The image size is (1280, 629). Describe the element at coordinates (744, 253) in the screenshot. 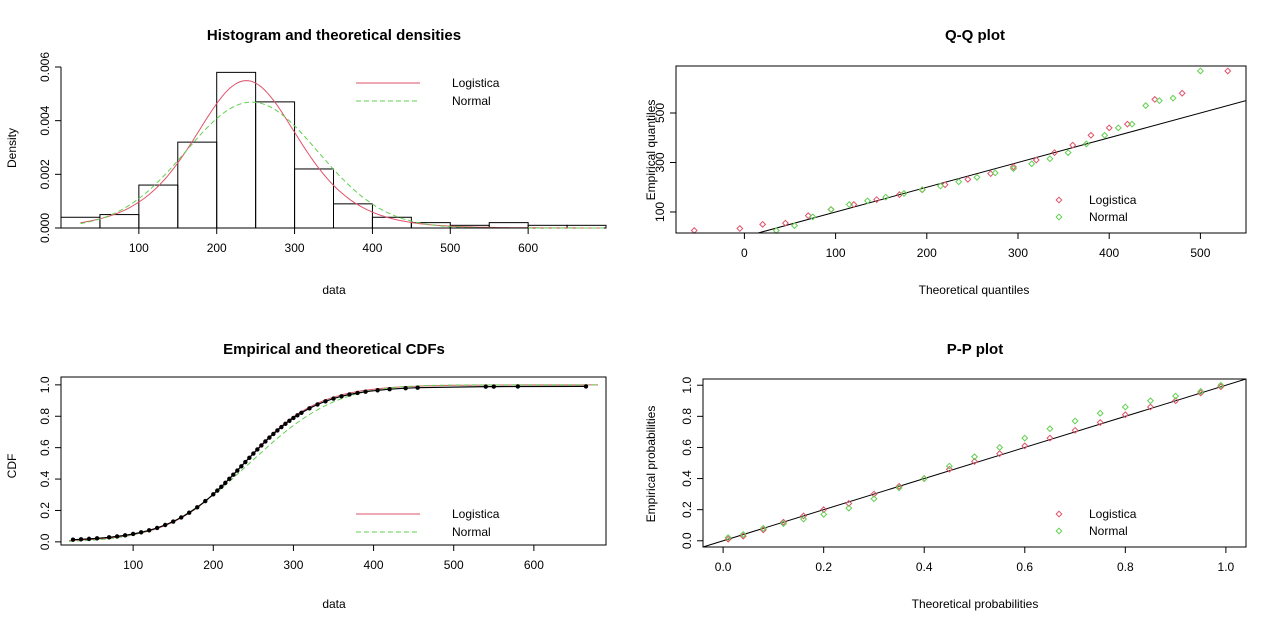

I see `x-tick-label: 0` at that location.